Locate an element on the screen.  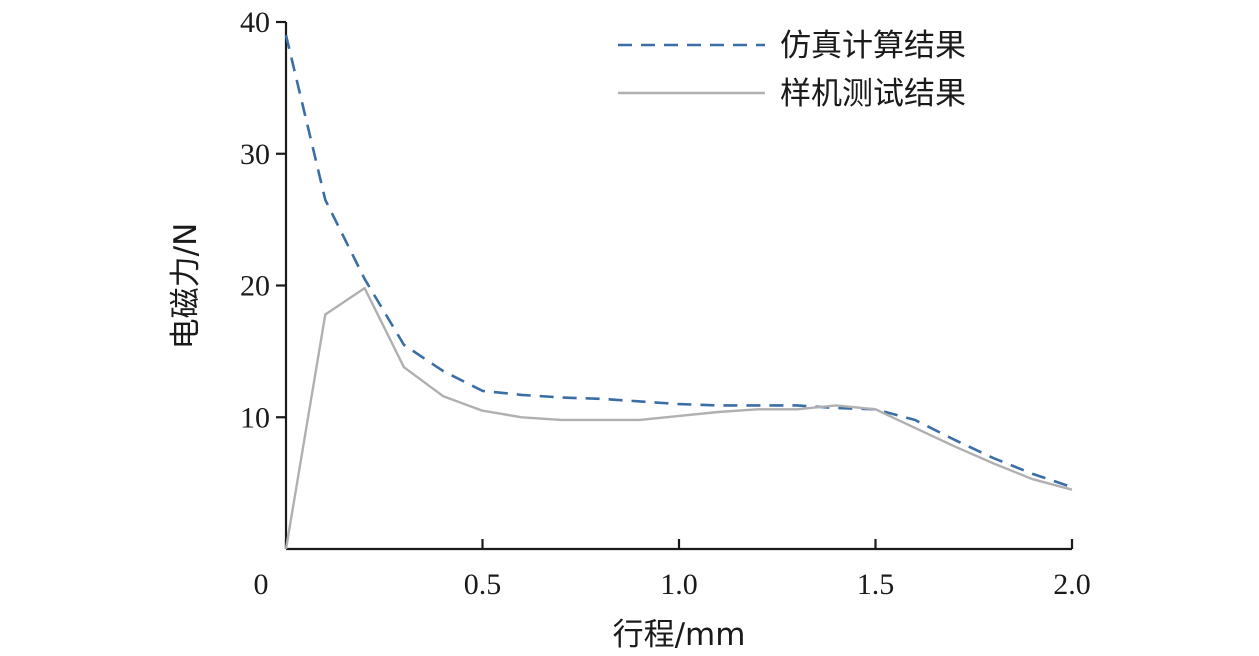
x-tick-label: 1.0 is located at coordinates (679, 584).